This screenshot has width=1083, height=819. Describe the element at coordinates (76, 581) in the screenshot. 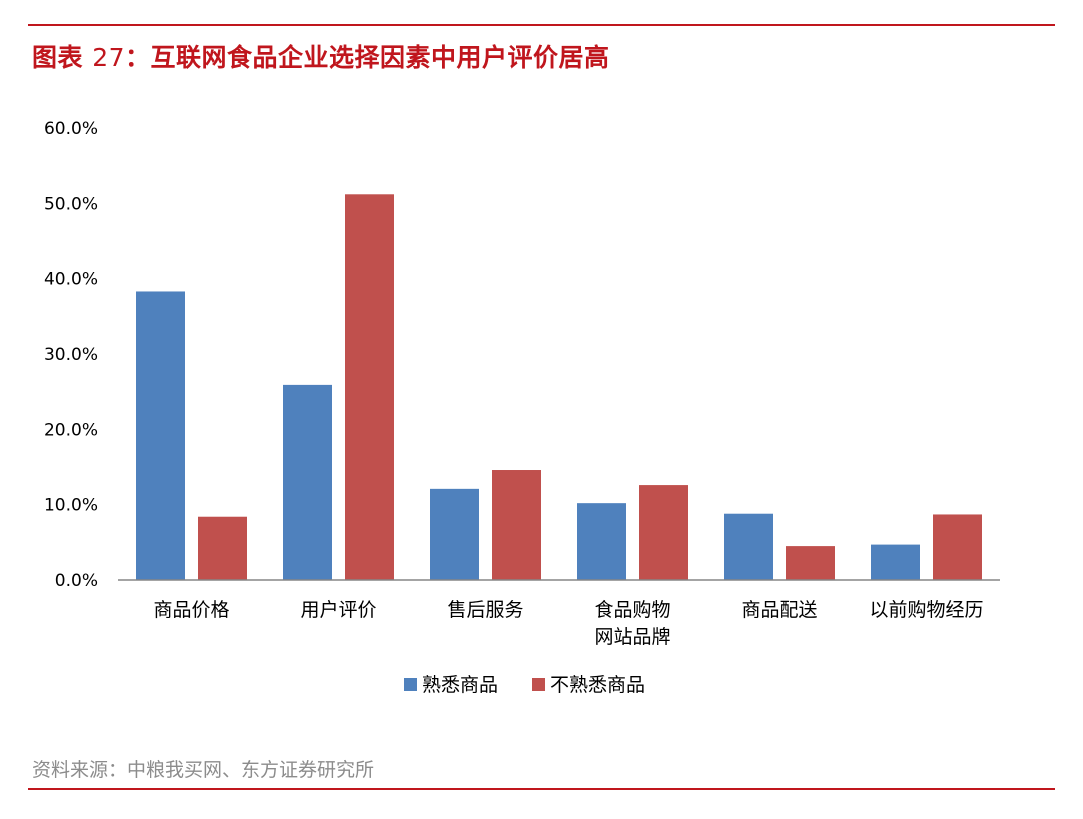

I see `y-tick-label: 0.0%` at that location.